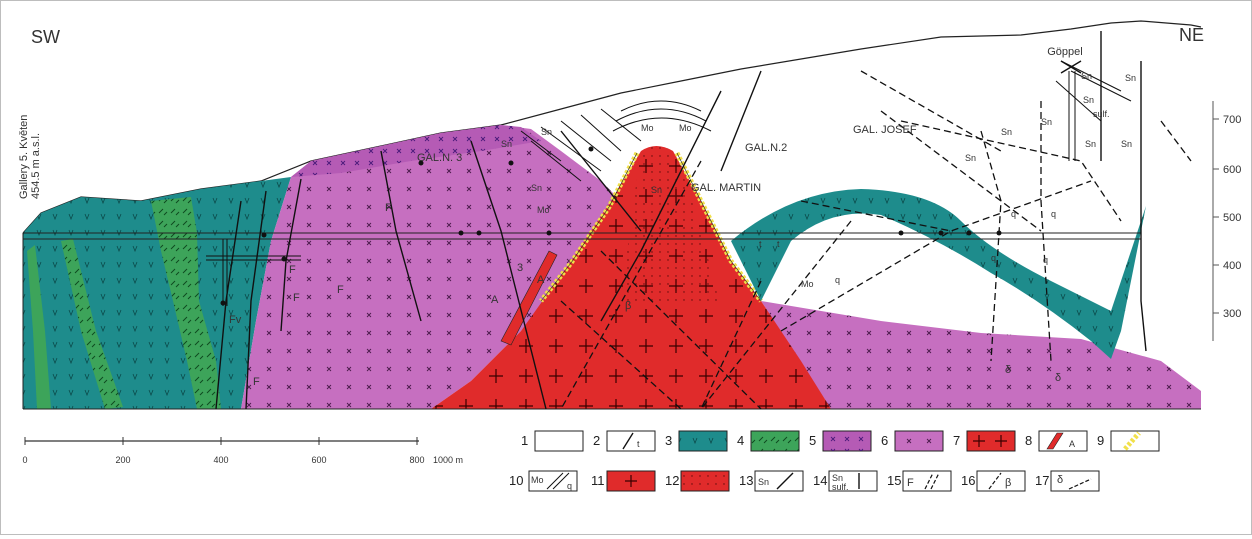 Image resolution: width=1252 pixels, height=539 pixels. Describe the element at coordinates (242, 451) in the screenshot. I see `scale-bar: 0 200 400 600 800 1000 m` at that location.